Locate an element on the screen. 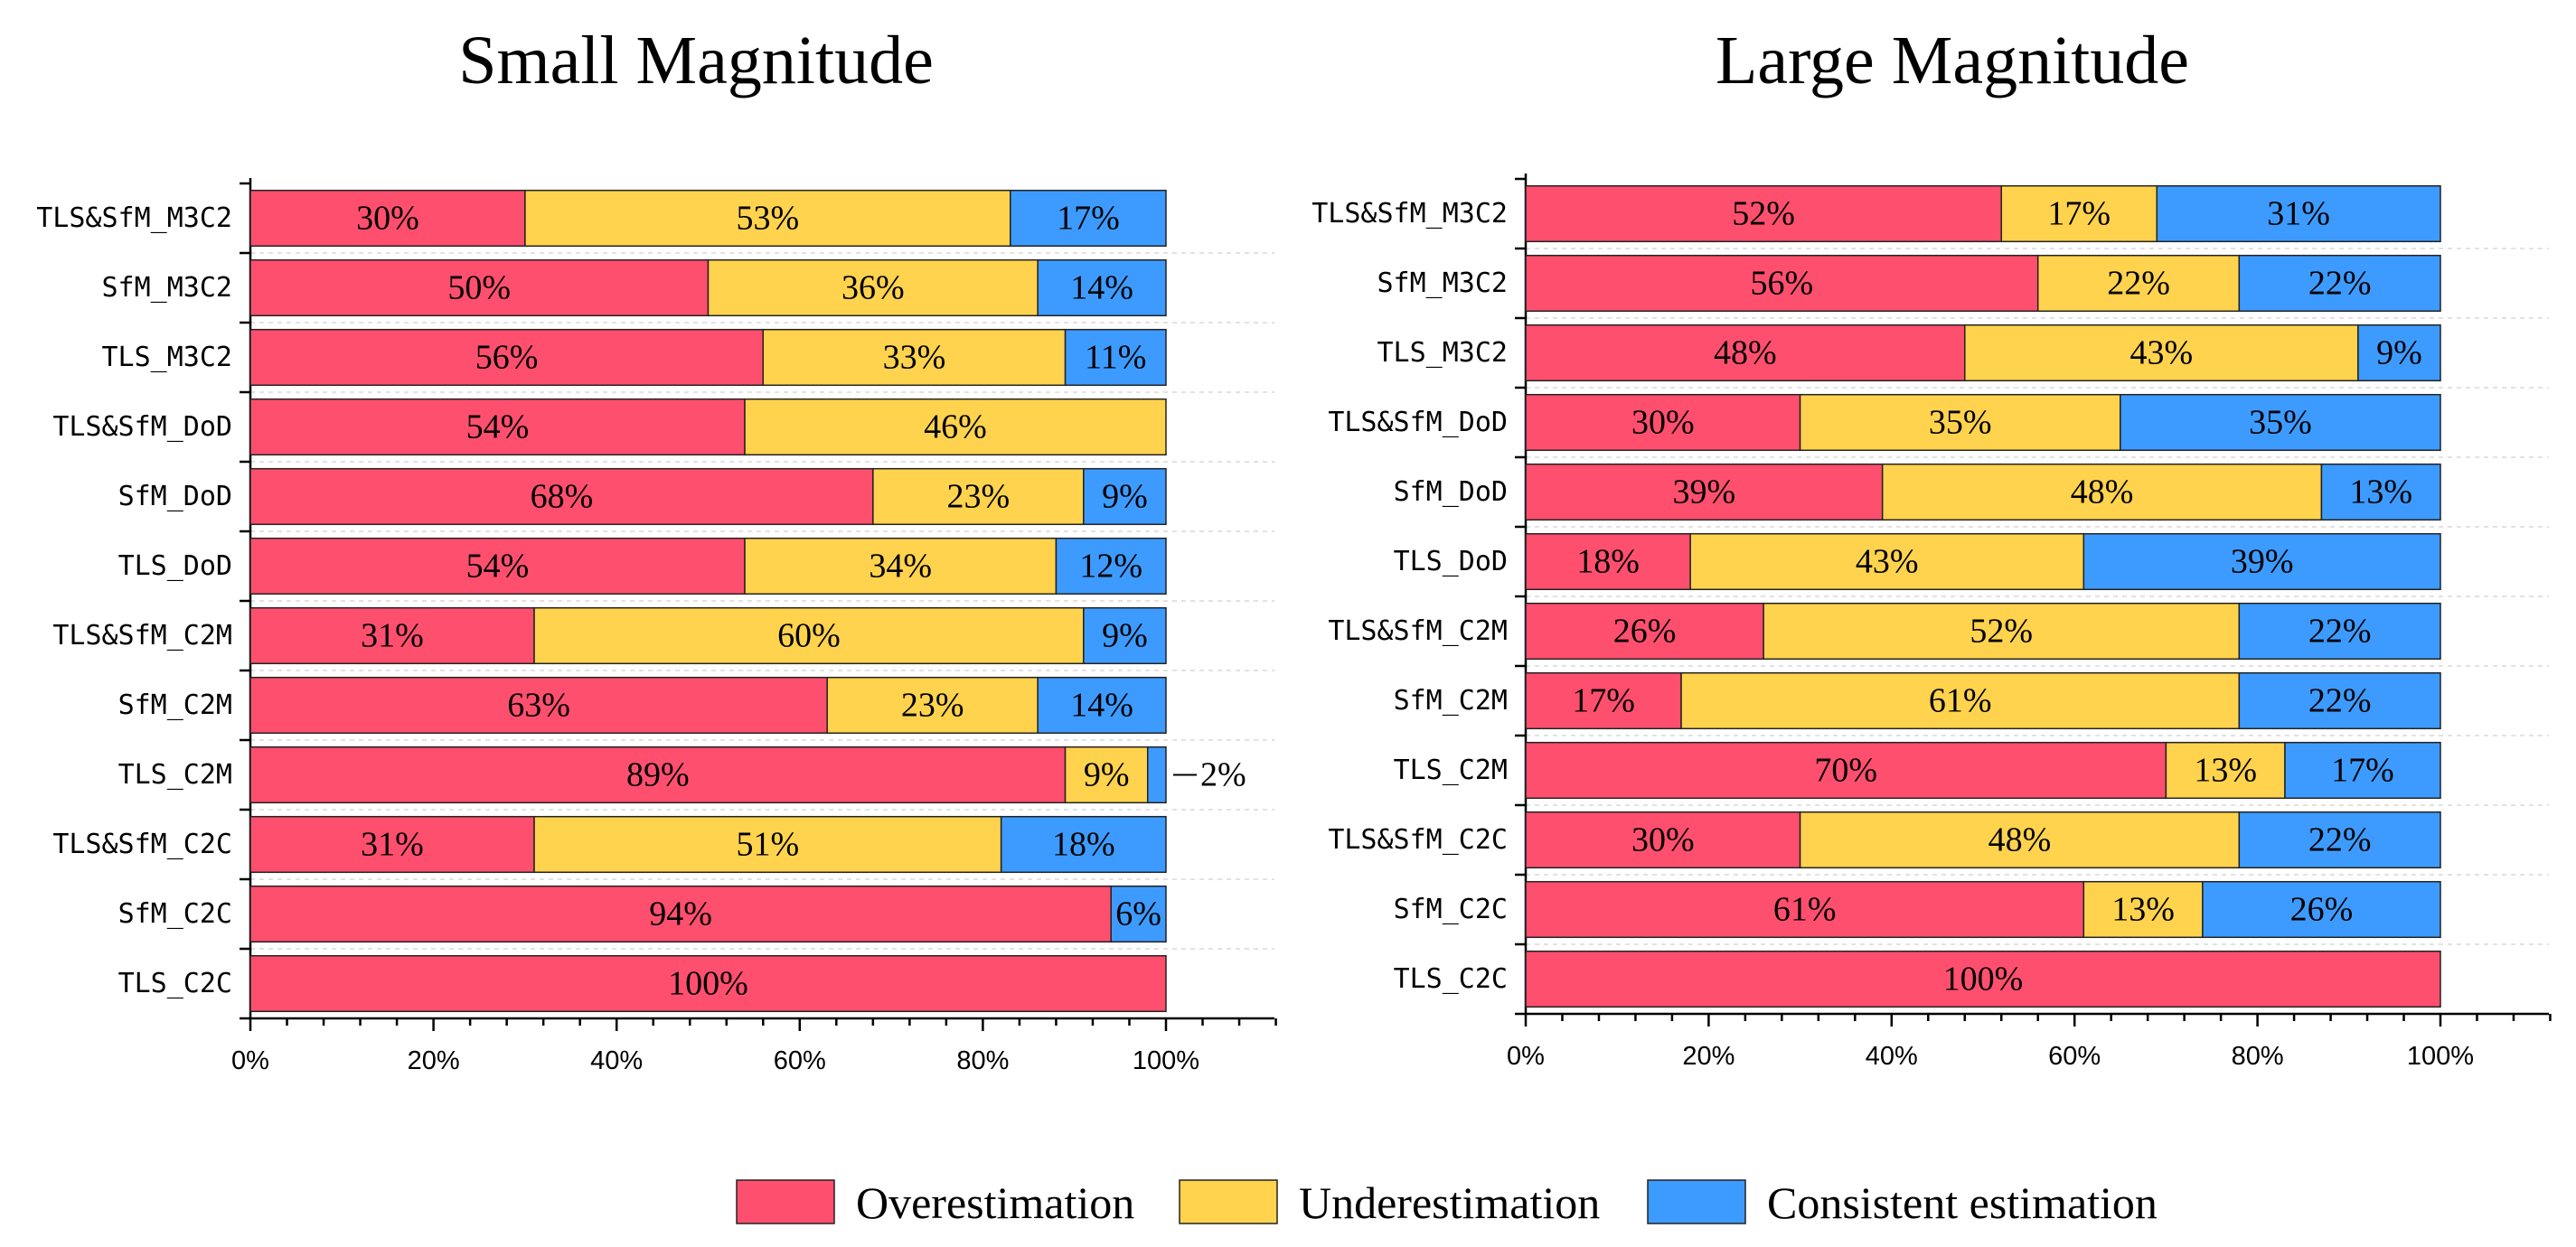  bar-tls-and-sfm-c2m-consistent is located at coordinates (1125, 635).